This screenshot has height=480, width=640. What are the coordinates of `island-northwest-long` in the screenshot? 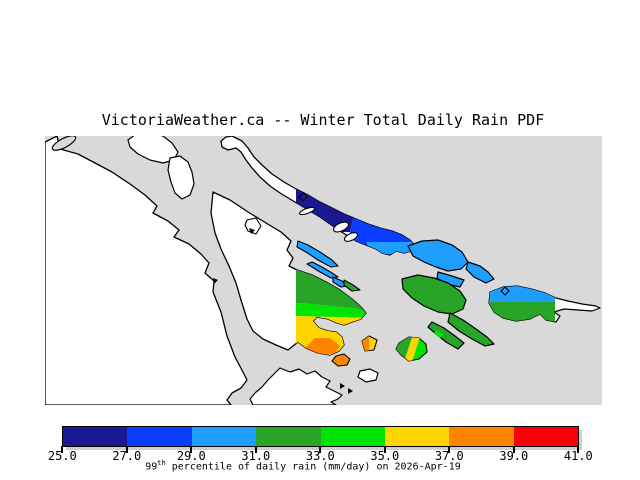 It's located at (181, 177).